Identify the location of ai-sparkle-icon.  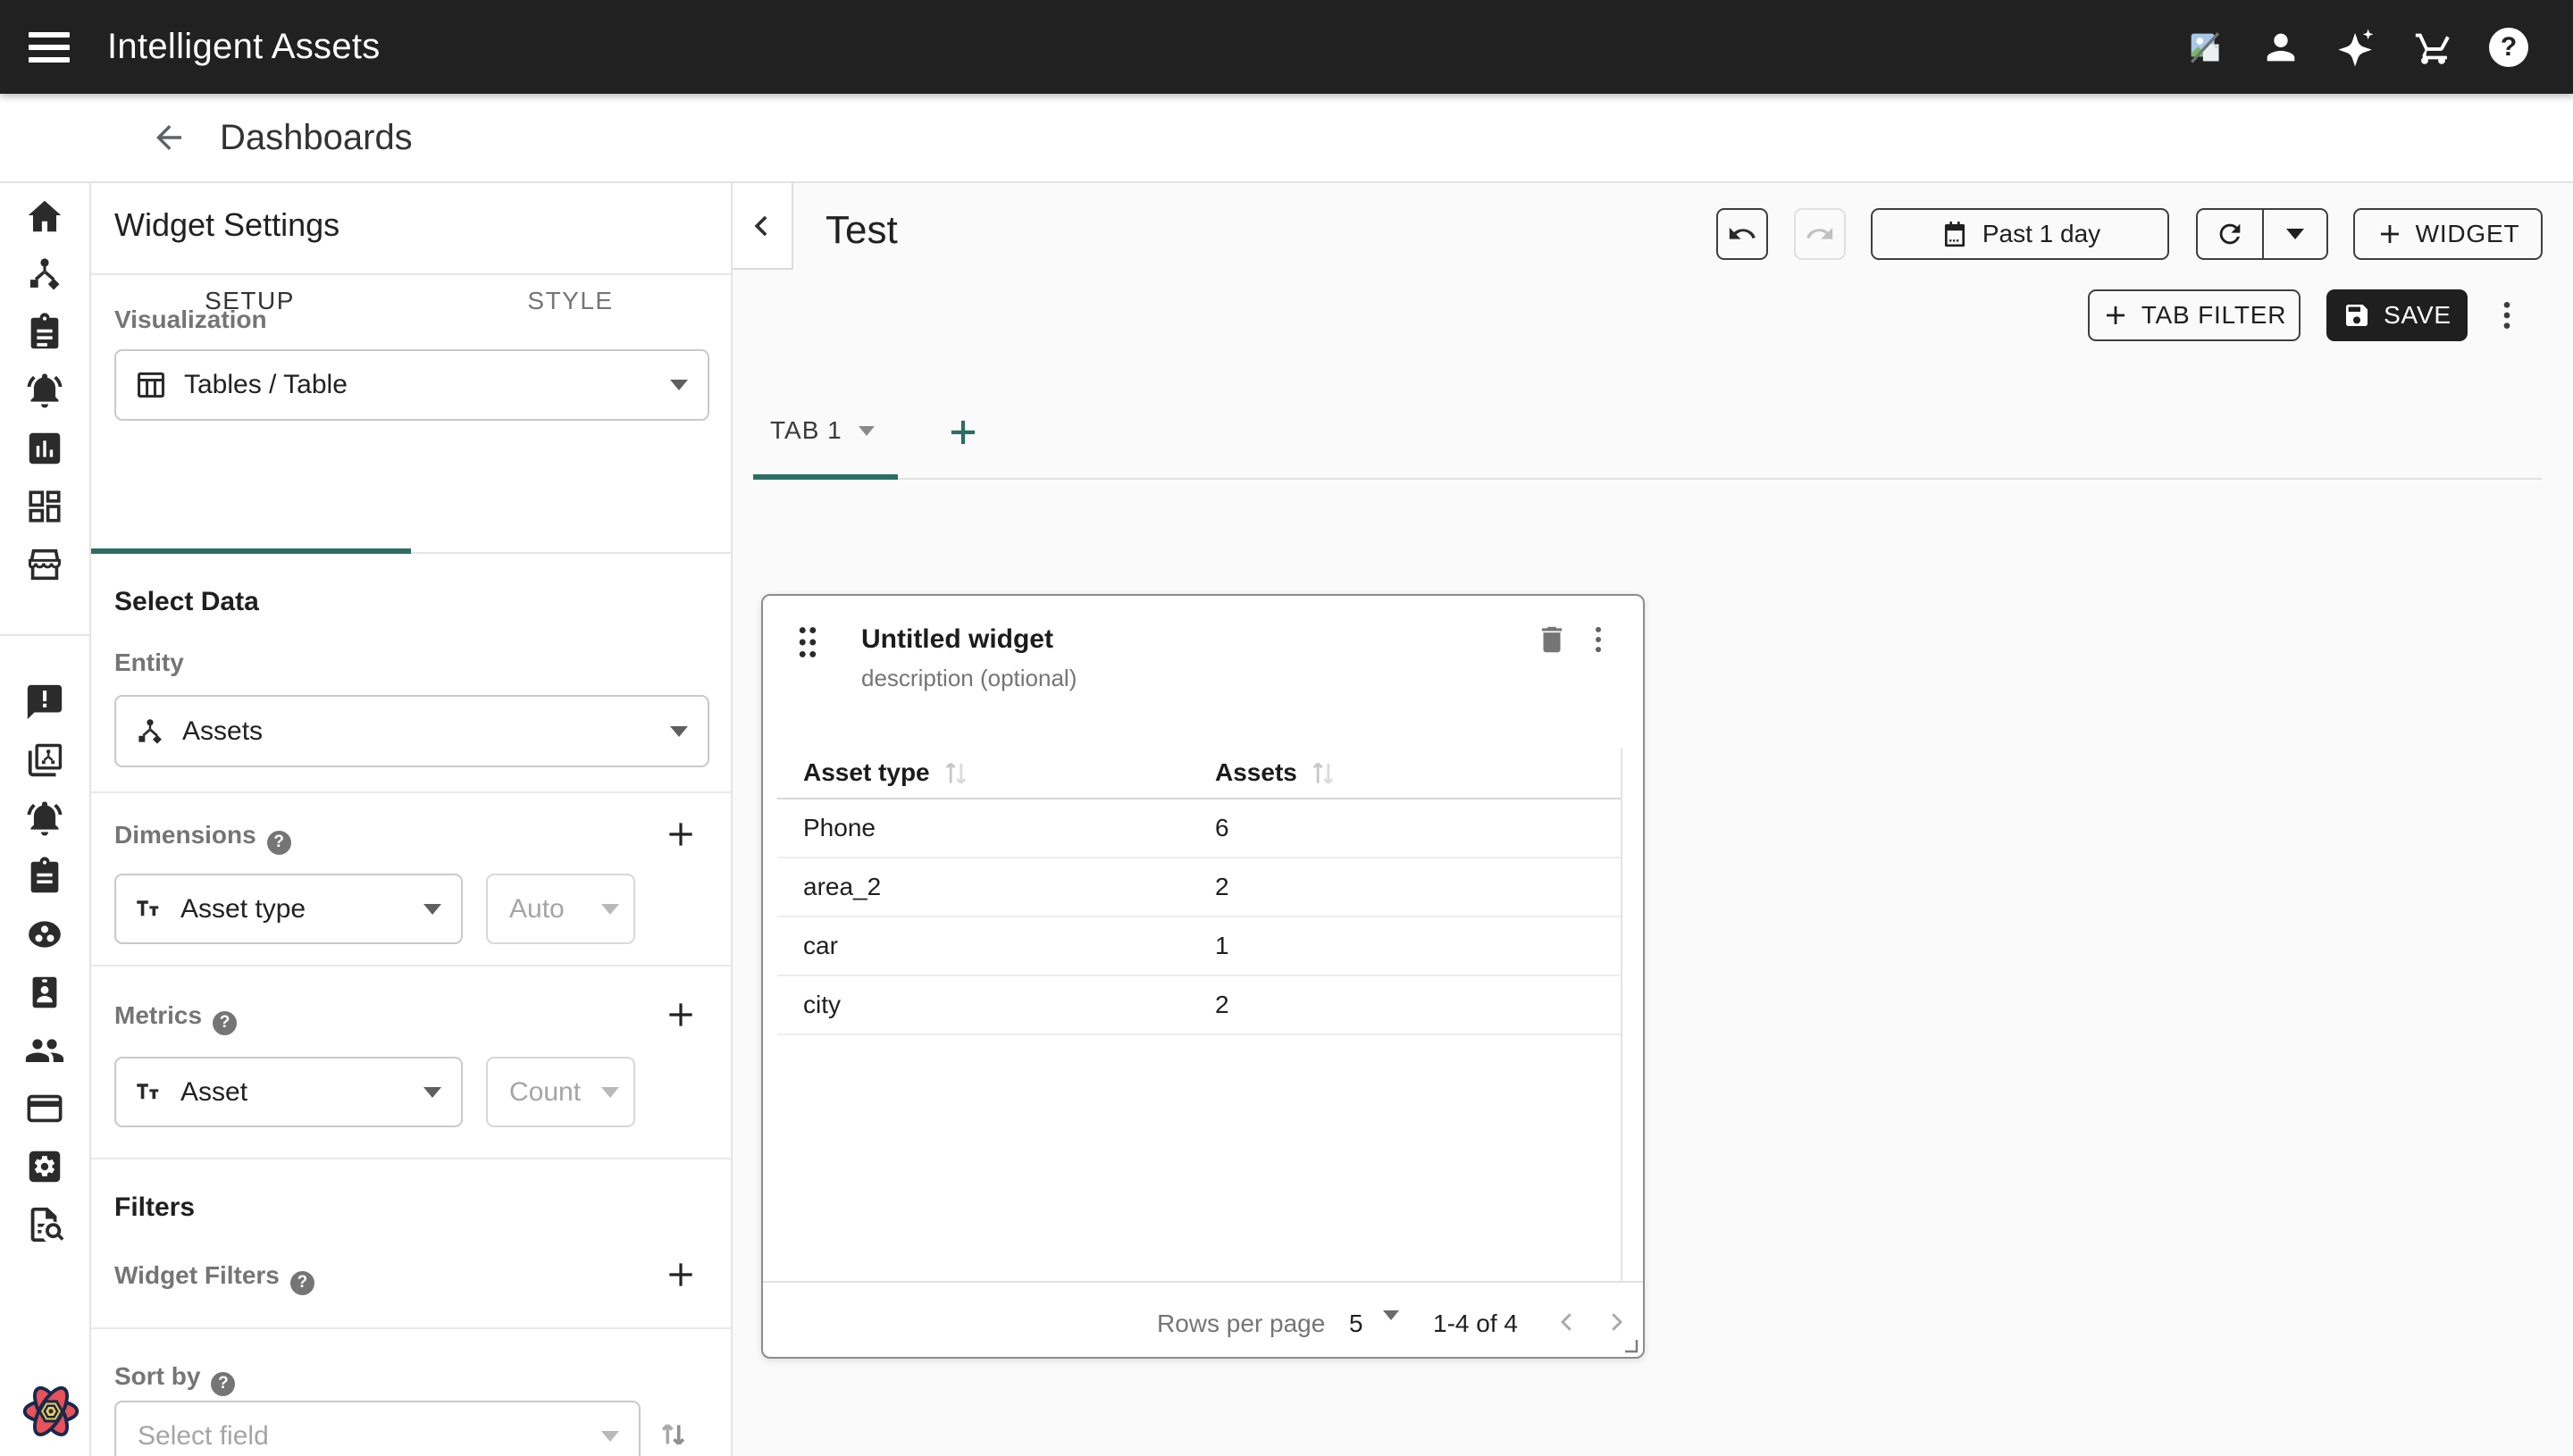
(2356, 47).